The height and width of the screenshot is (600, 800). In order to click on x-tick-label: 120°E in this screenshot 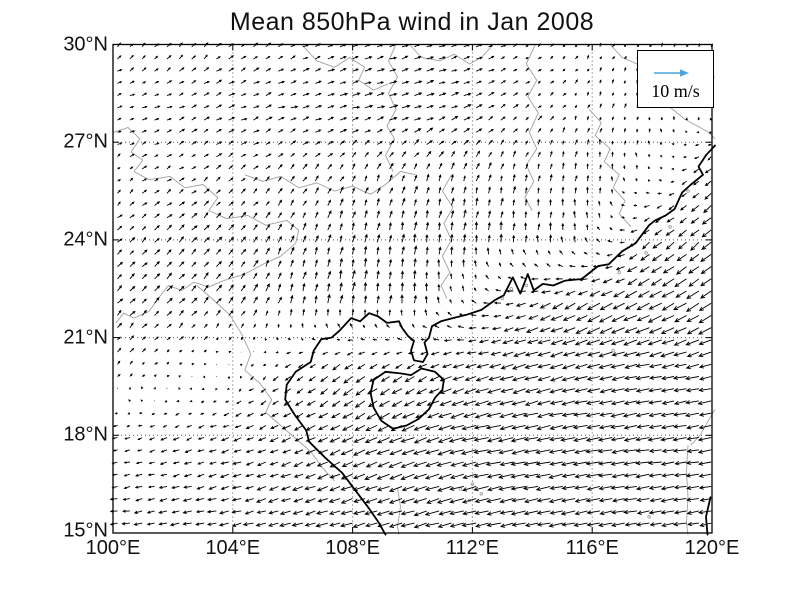, I will do `click(712, 548)`.